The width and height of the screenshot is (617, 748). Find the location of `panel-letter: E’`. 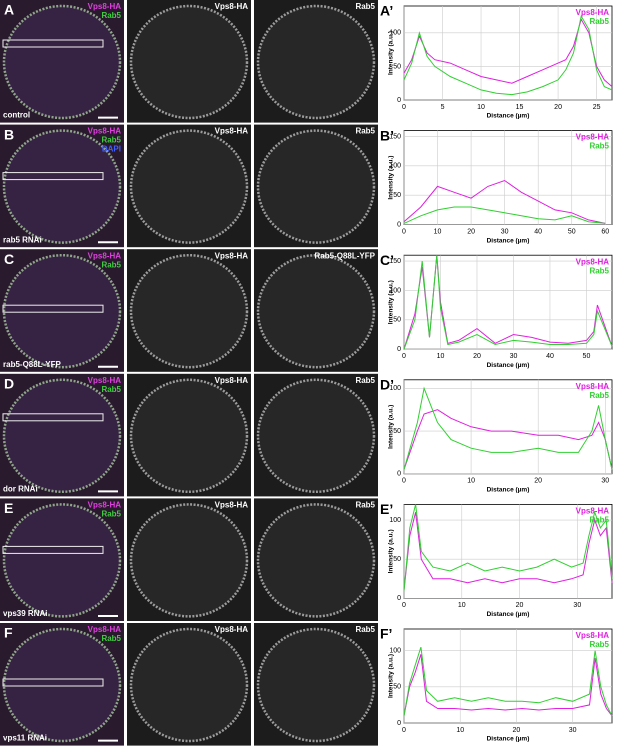

panel-letter: E’ is located at coordinates (386, 509).